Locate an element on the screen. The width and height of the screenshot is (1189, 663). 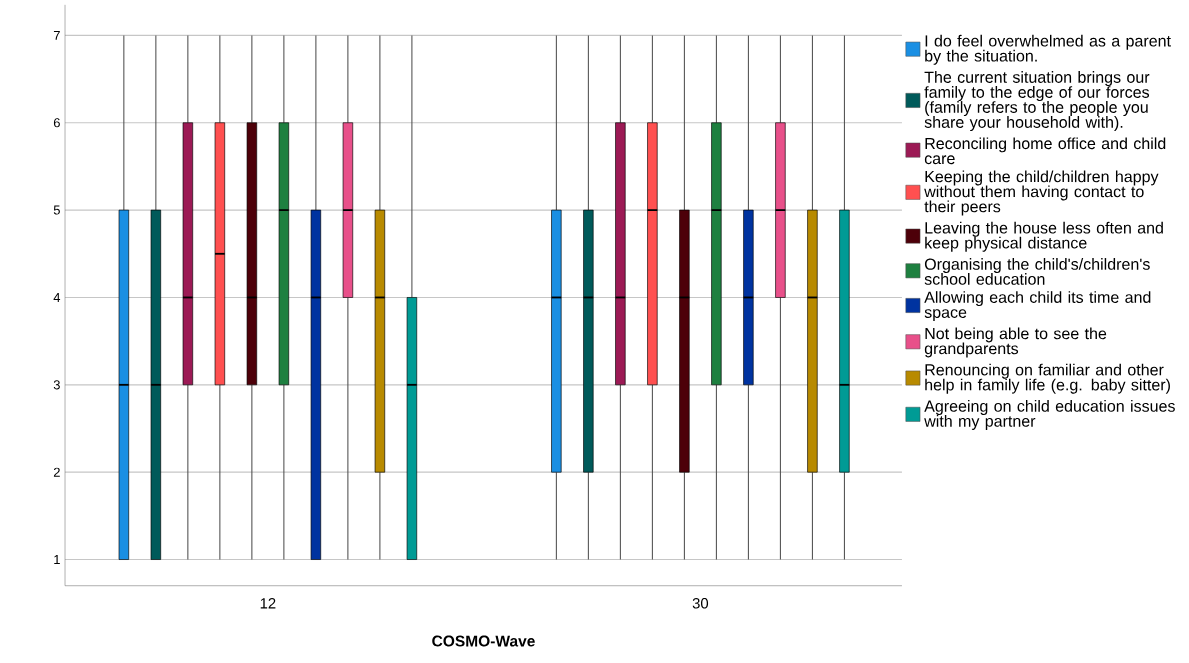
legend-label: I do feel overwhelmed as a parent by the situation. is located at coordinates (1048, 49).